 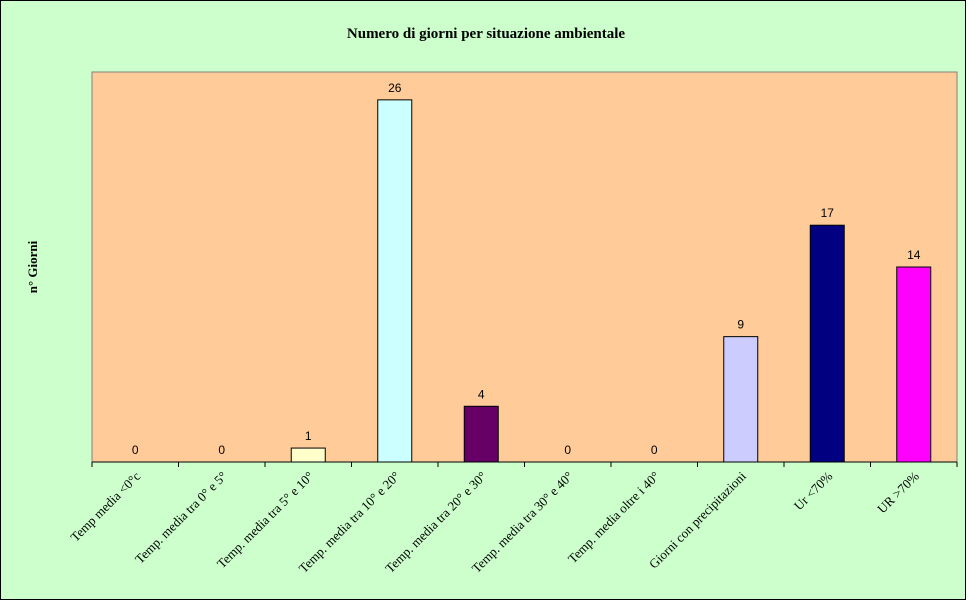 What do you see at coordinates (265, 520) in the screenshot?
I see `x-tick-label: Temp. media tra 5° e 10°` at bounding box center [265, 520].